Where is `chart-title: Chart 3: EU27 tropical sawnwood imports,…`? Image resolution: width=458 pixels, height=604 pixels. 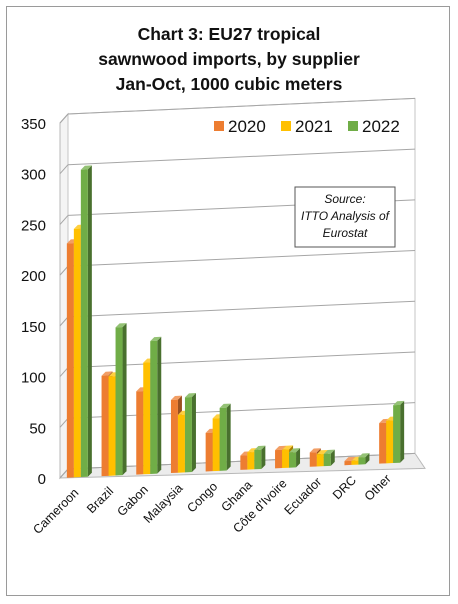
chart-title: Chart 3: EU27 tropical sawnwood imports,… is located at coordinates (229, 59).